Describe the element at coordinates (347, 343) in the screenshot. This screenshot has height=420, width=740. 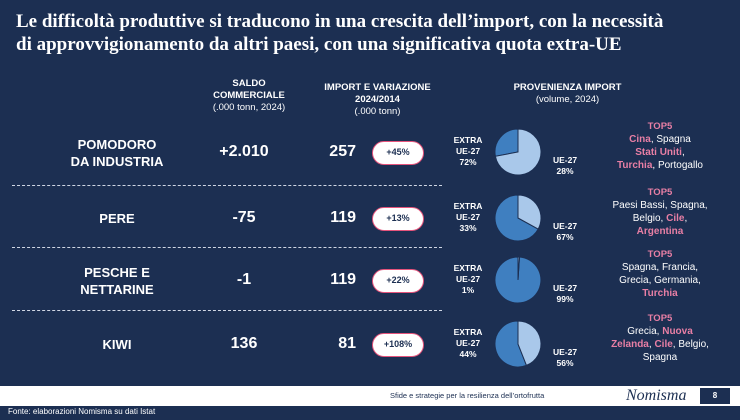
I see `import-value: 81` at that location.